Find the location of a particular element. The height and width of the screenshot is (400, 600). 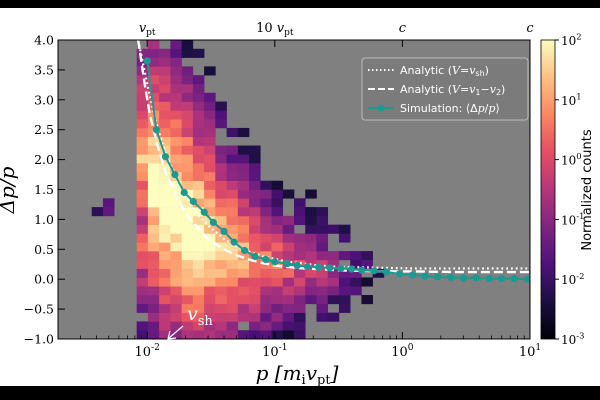

x-axis-label: p [mivpt] is located at coordinates (297, 373).